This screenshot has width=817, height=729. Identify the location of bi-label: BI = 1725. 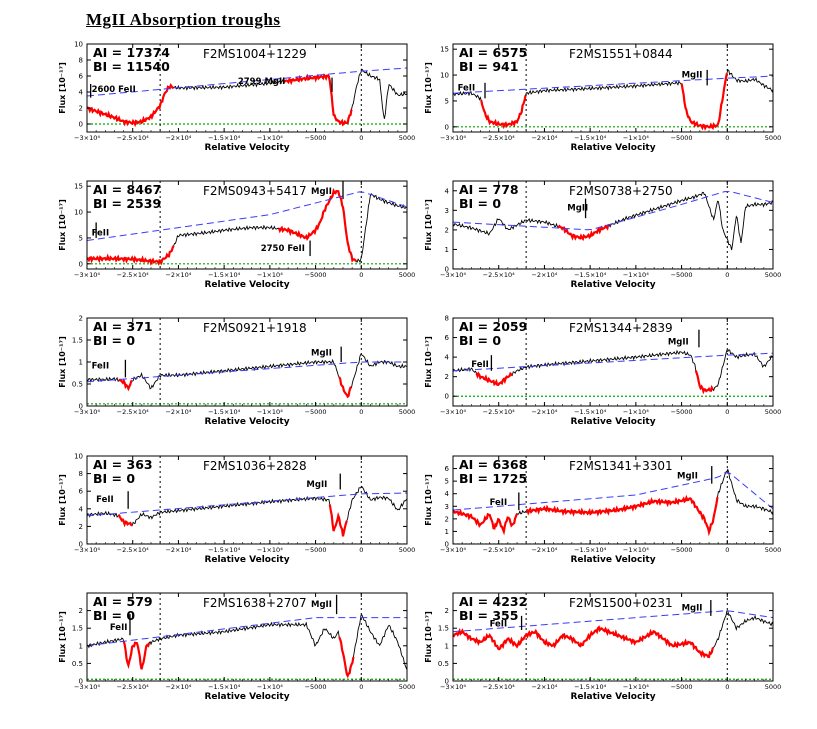
(493, 478).